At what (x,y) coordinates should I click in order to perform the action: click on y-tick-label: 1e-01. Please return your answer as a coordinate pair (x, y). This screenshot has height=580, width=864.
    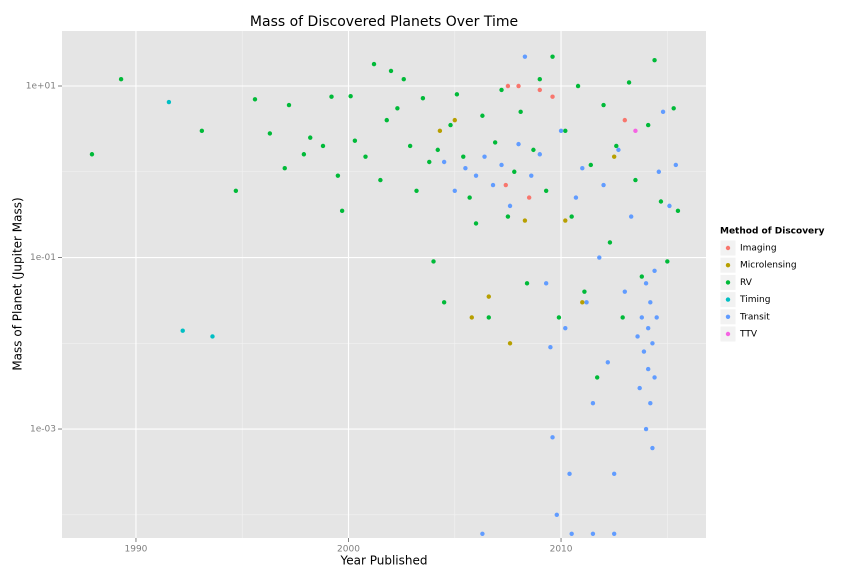
    Looking at the image, I should click on (43, 258).